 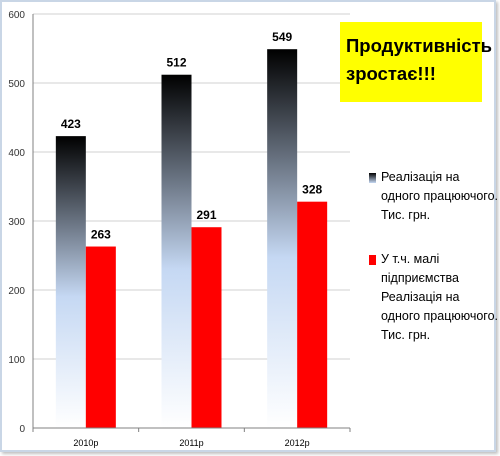 What do you see at coordinates (71, 124) in the screenshot?
I see `data-label-series-1: 423` at bounding box center [71, 124].